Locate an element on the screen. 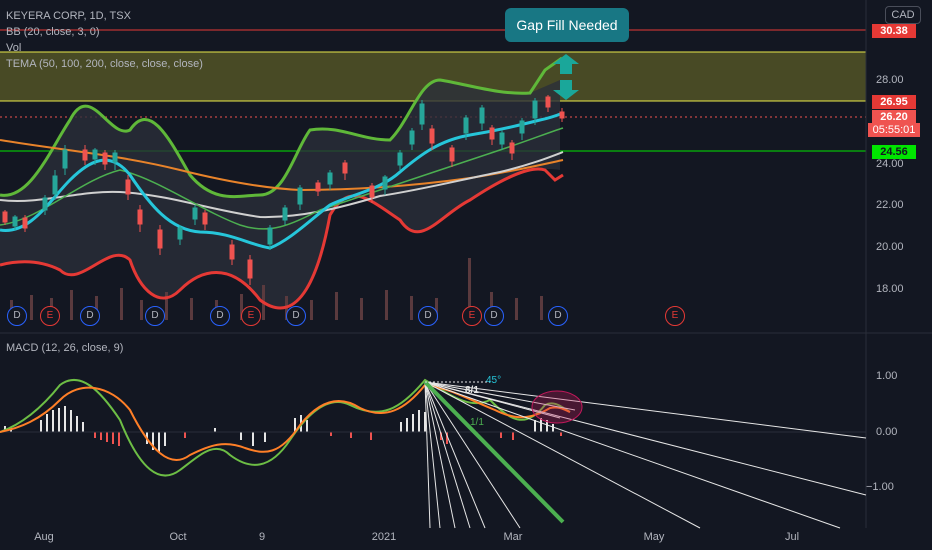  countdown-tag: 05:55:01 is located at coordinates (894, 130).